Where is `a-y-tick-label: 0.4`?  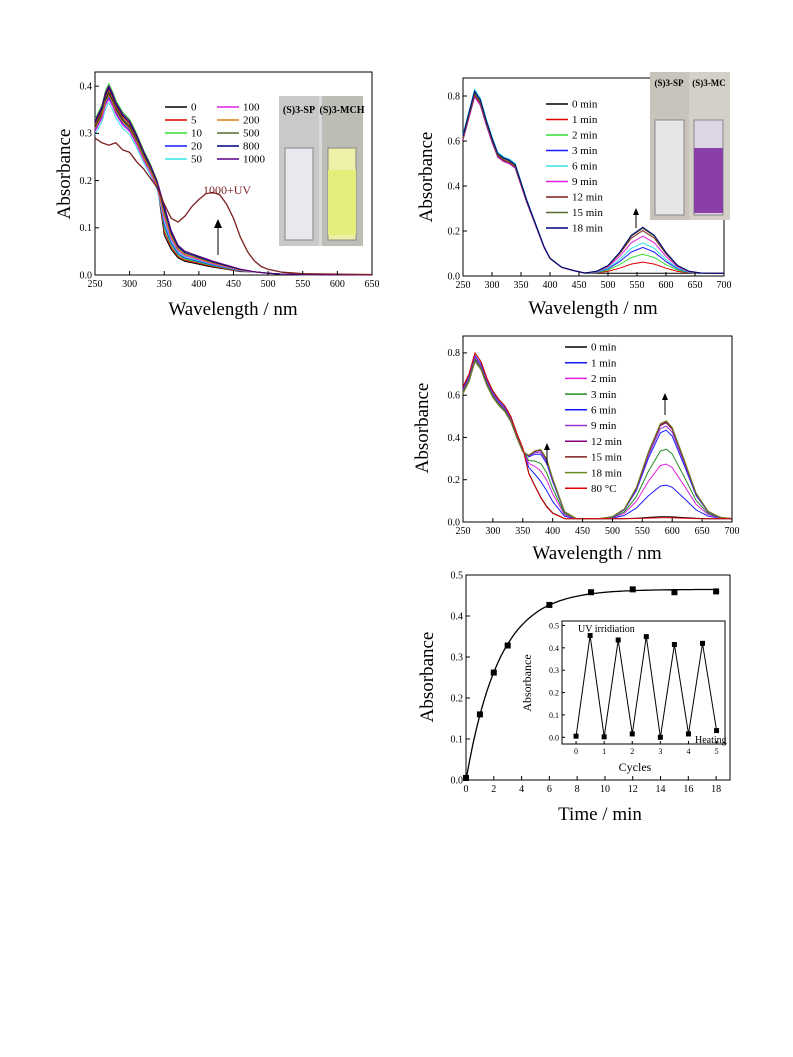
a-y-tick-label: 0.4 is located at coordinates (86, 86).